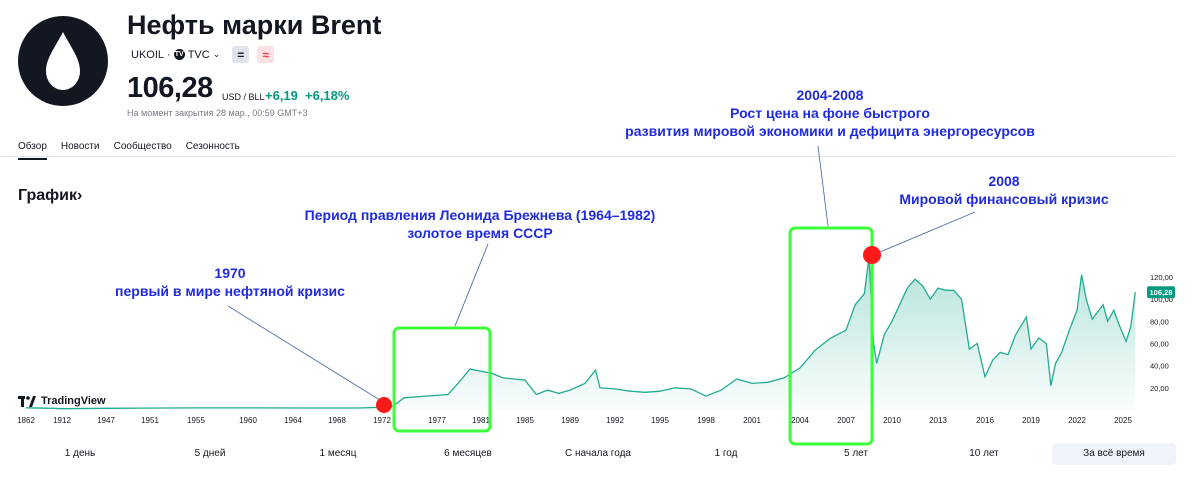 The width and height of the screenshot is (1200, 498). I want to click on x-tick-label: 1862, so click(26, 420).